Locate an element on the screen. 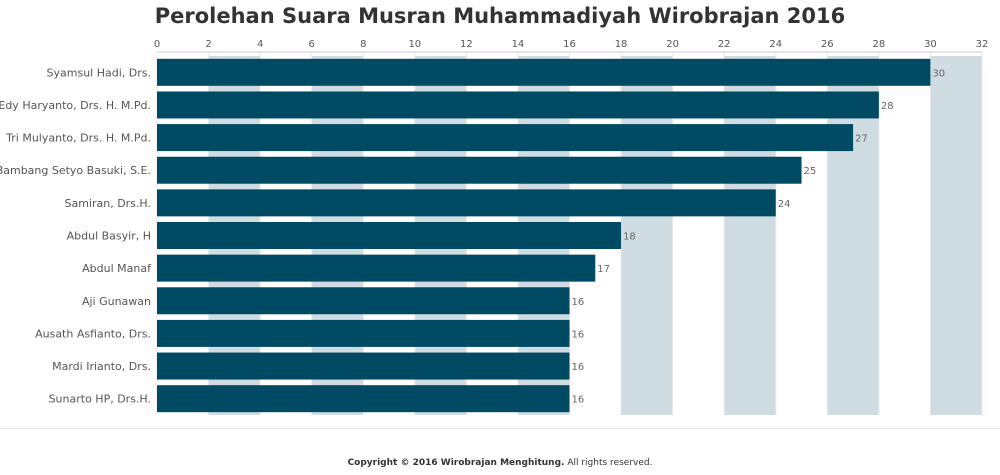  x-tick-label: 0 is located at coordinates (157, 44).